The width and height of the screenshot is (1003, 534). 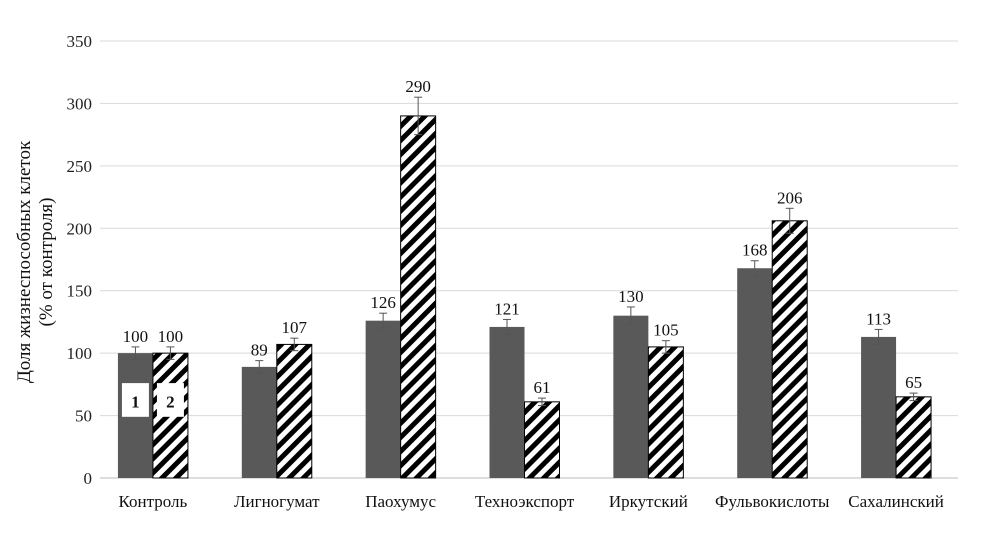 I want to click on data-label: 65, so click(x=913, y=382).